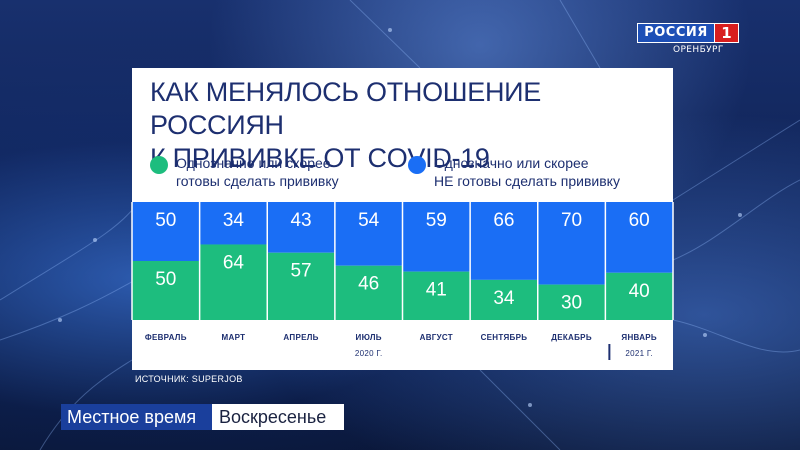  What do you see at coordinates (511, 163) in the screenshot?
I see `legend-not-ready-line-1: Однозначно или скорее` at bounding box center [511, 163].